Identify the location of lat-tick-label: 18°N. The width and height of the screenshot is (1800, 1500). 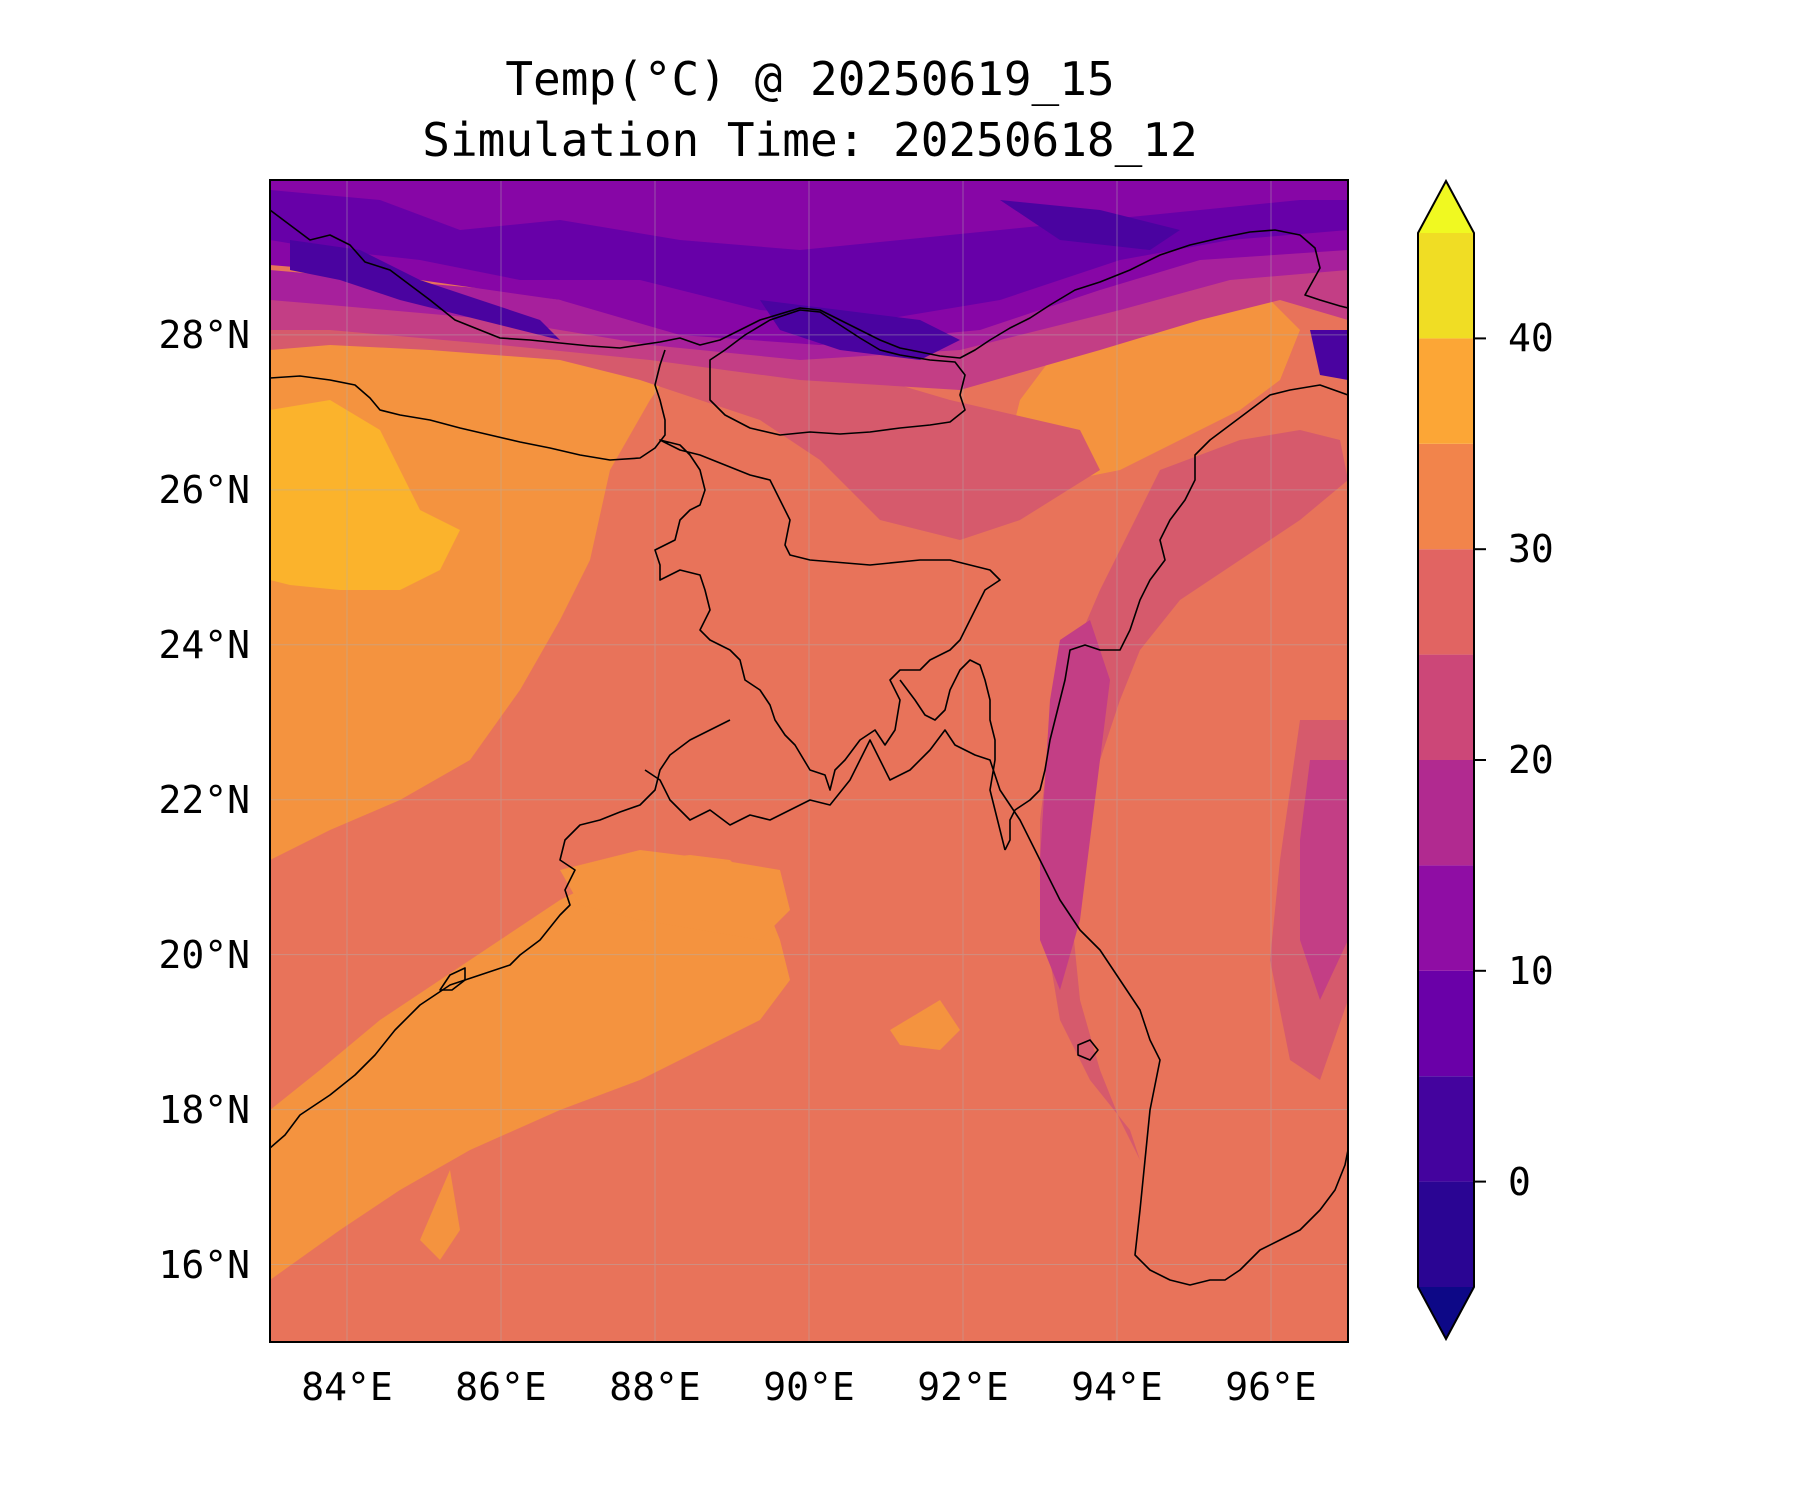
(204, 1109).